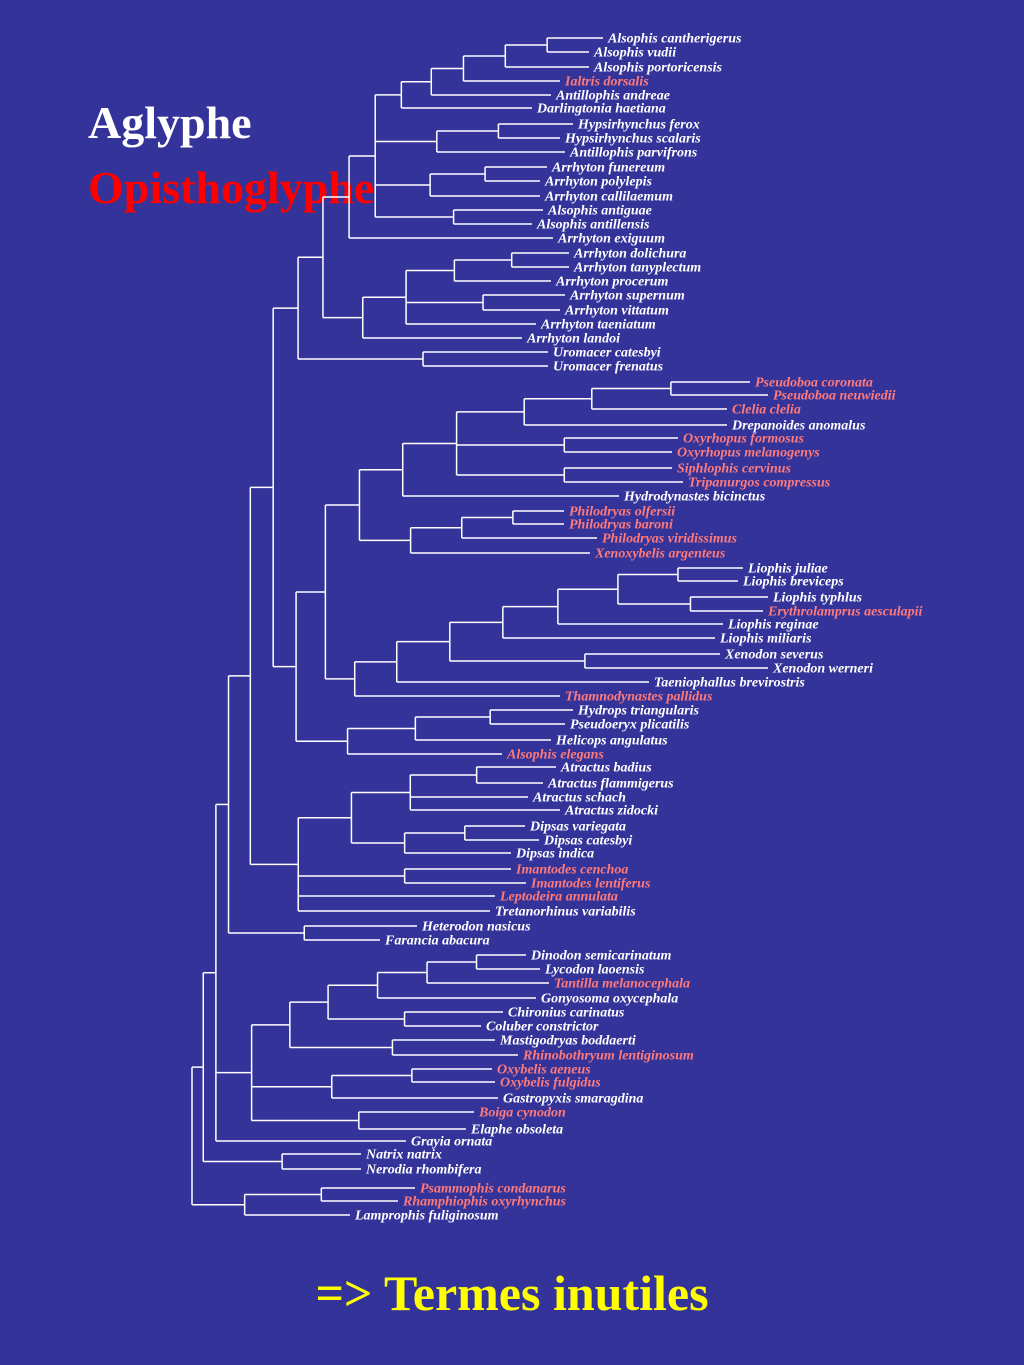 This screenshot has height=1365, width=1024. What do you see at coordinates (577, 827) in the screenshot?
I see `taxon-label: Dipsas variegata` at bounding box center [577, 827].